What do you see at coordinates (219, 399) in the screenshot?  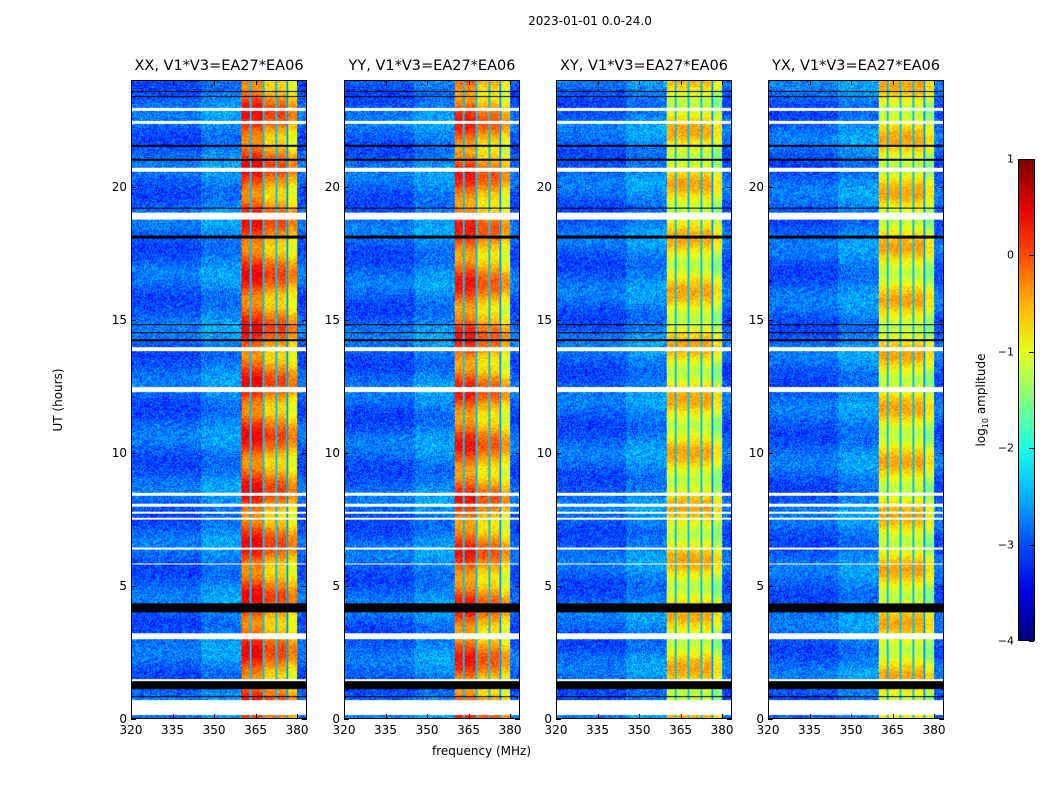 I see `heatmap-xx` at bounding box center [219, 399].